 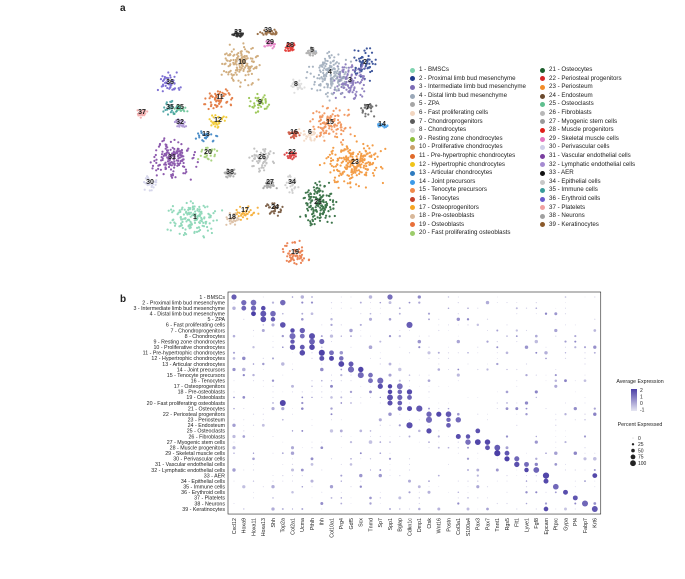 What do you see at coordinates (468, 233) in the screenshot?
I see `legend-item: 20 - Fast proliferating osteoblasts` at bounding box center [468, 233].